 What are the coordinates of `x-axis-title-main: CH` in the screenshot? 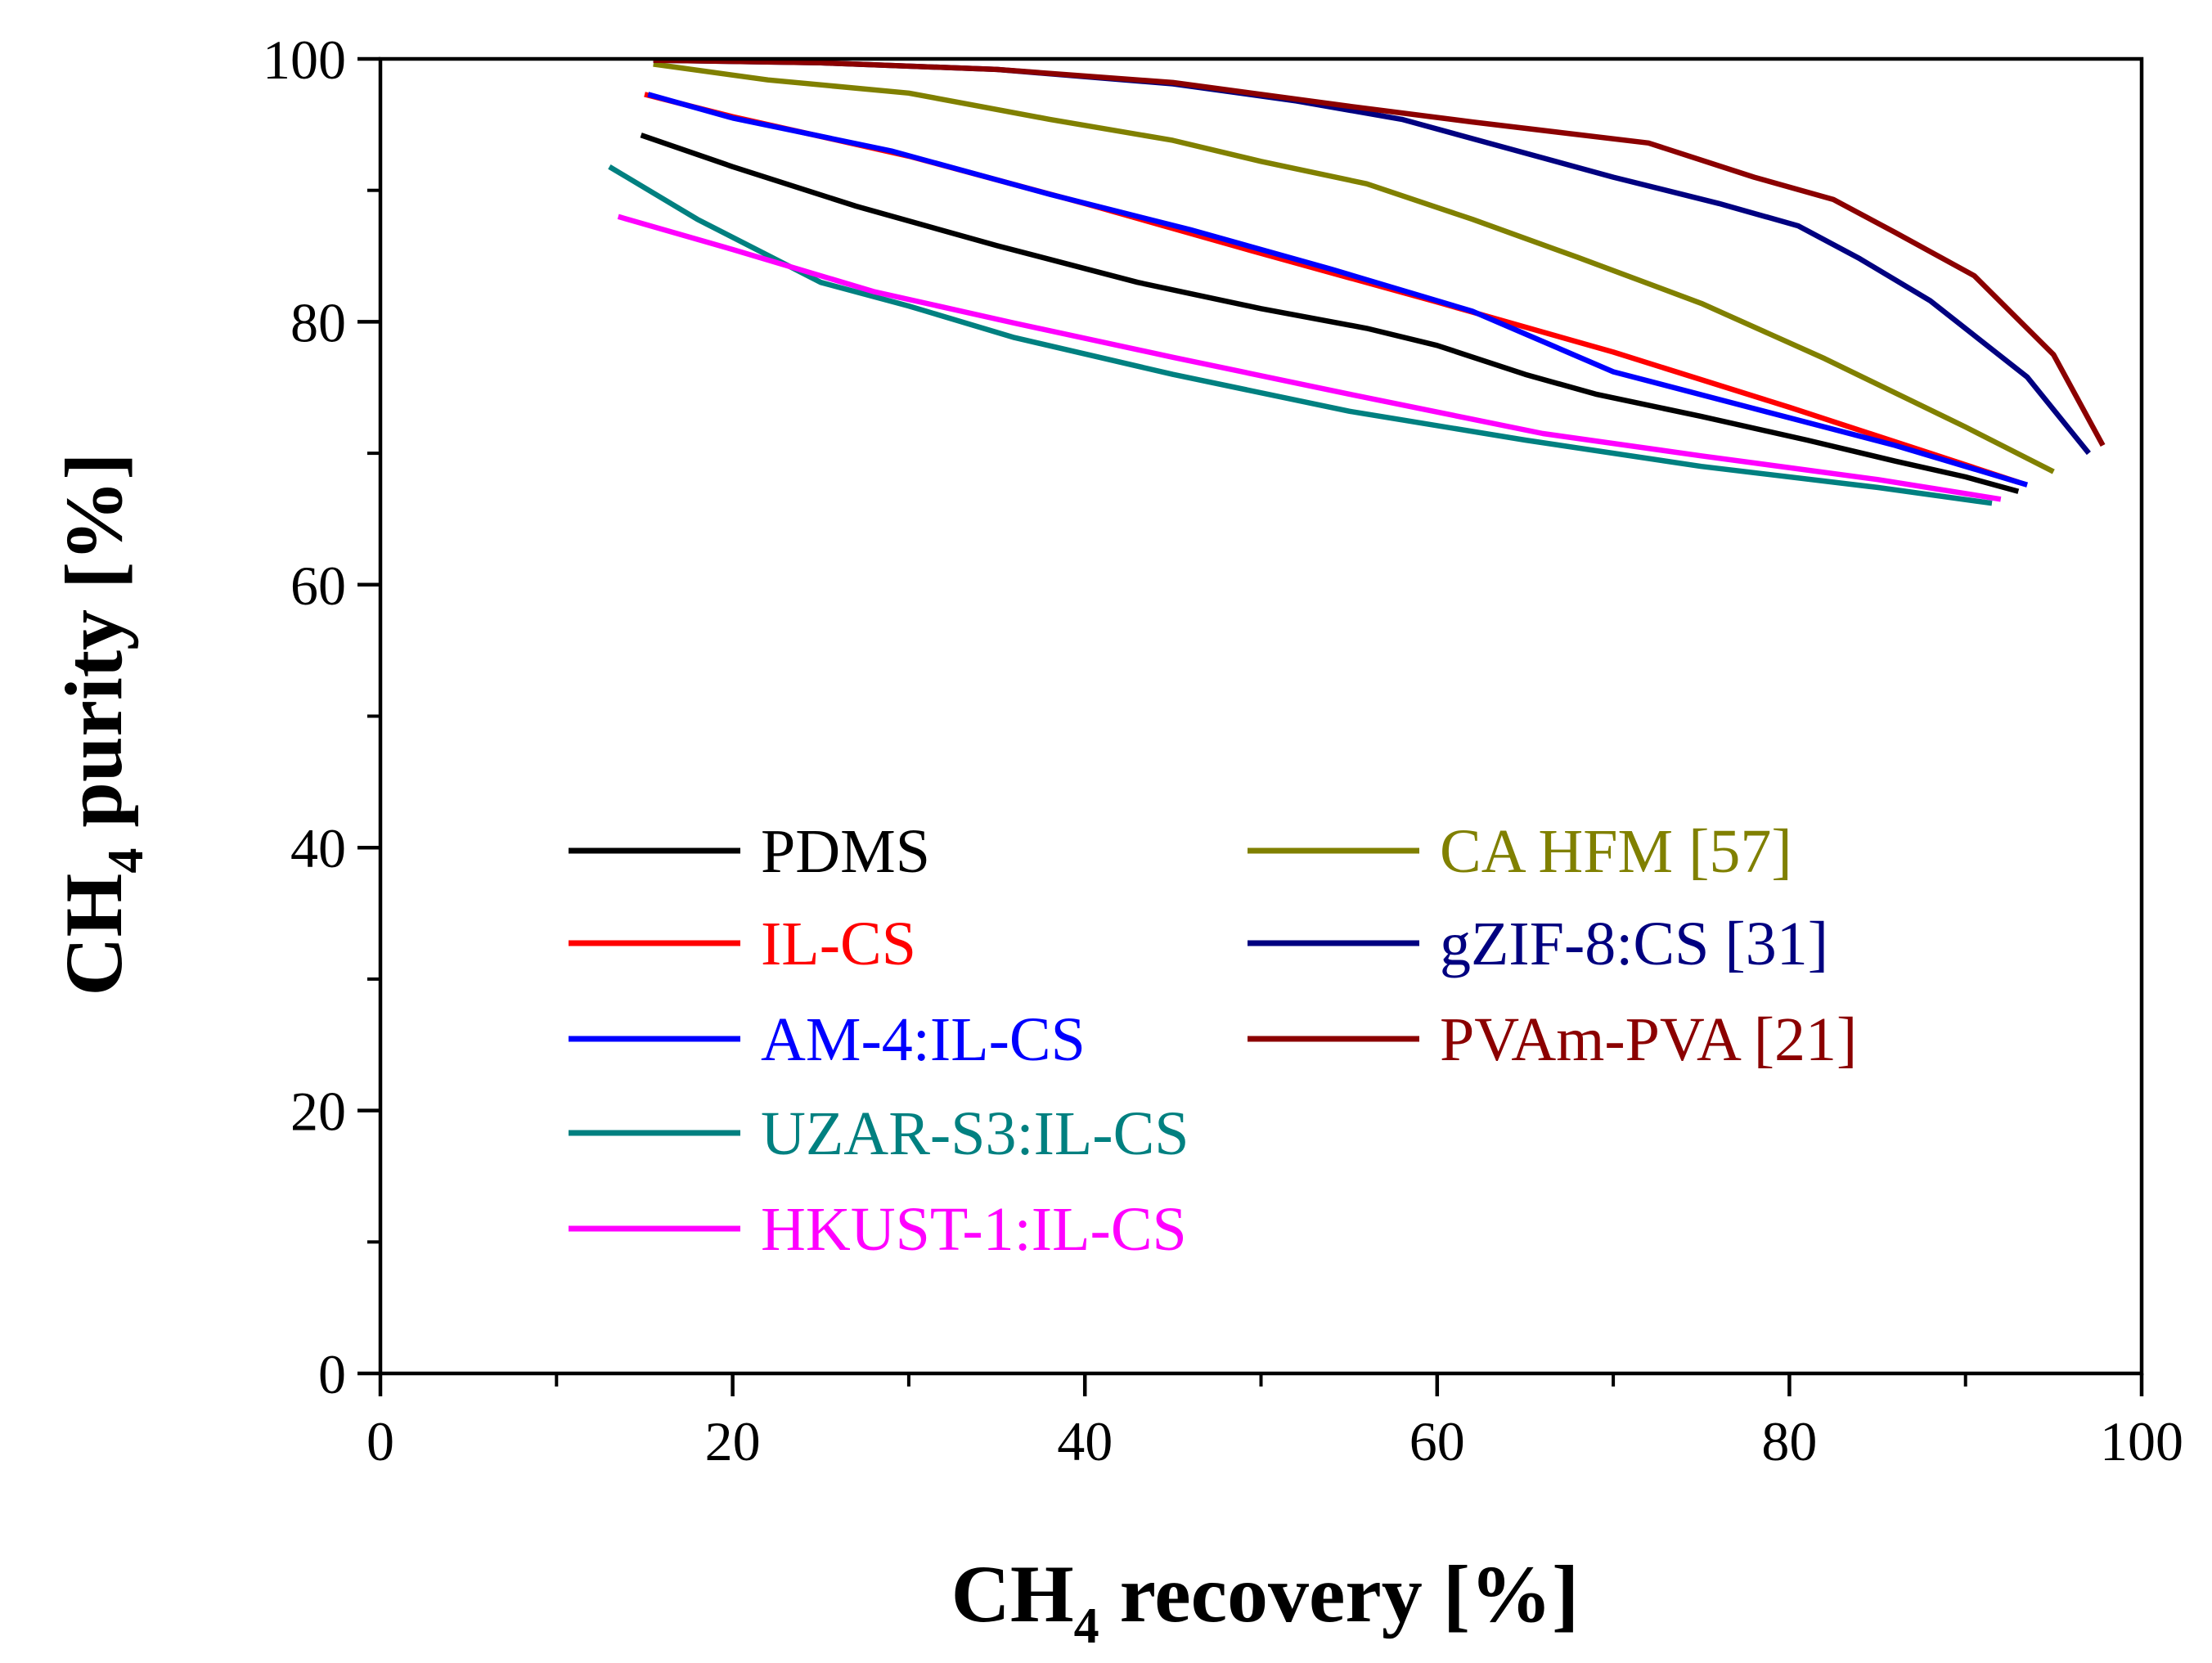 It's located at (1013, 1593).